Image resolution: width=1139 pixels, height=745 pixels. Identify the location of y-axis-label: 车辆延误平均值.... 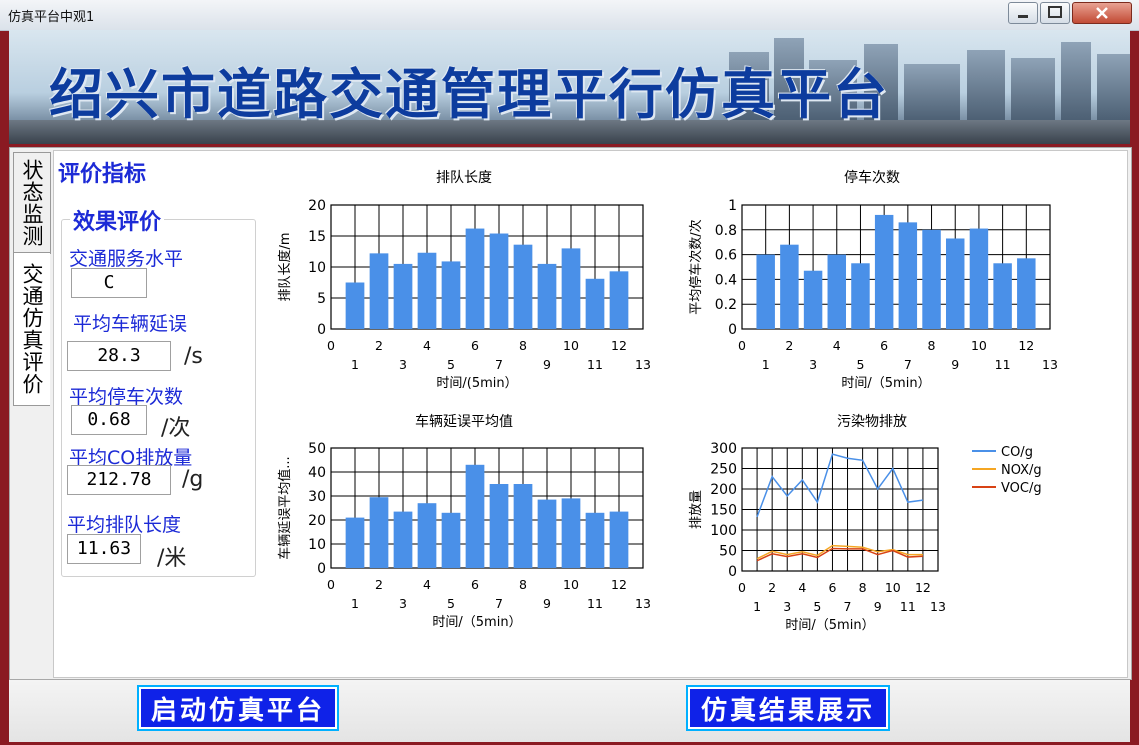
(285, 507).